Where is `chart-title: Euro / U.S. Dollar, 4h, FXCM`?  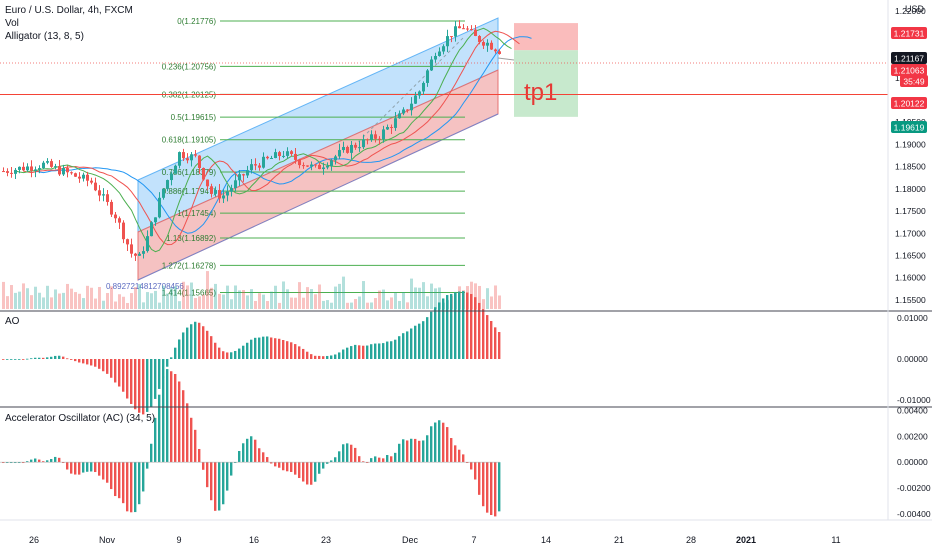
chart-title: Euro / U.S. Dollar, 4h, FXCM is located at coordinates (69, 10).